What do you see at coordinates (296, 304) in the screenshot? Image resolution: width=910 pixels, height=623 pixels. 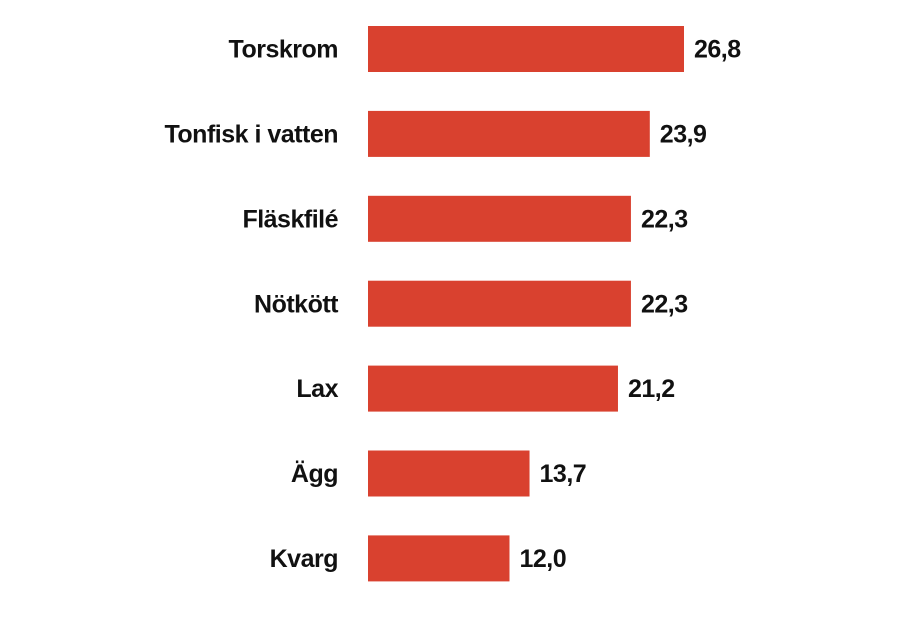 I see `category-label: Nötkött` at bounding box center [296, 304].